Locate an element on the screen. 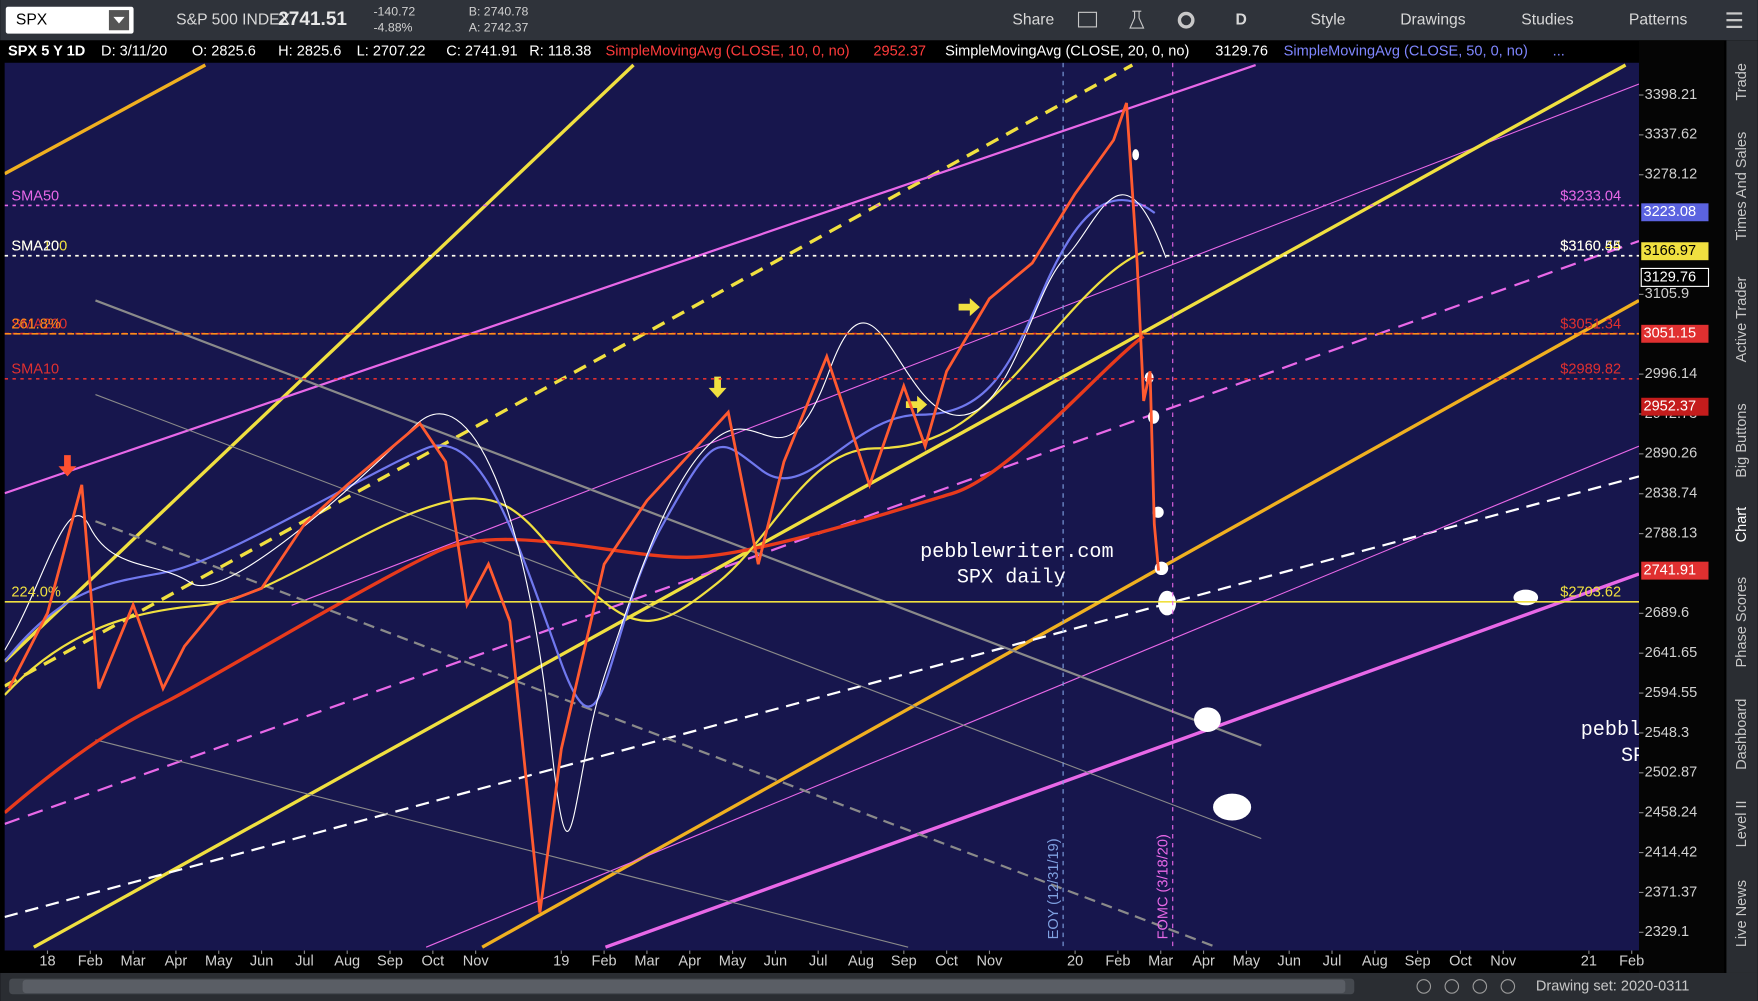  study-name: SimpleMovingAvg (CLOSE, 20, 0, no) is located at coordinates (1067, 51).